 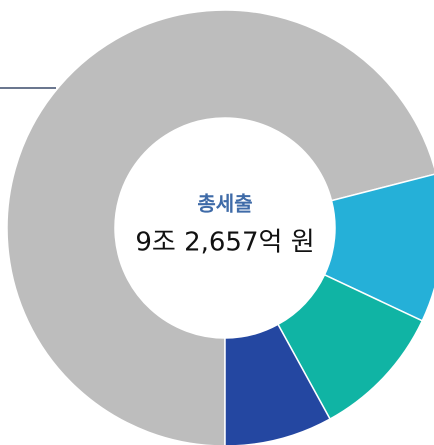 What do you see at coordinates (278, 384) in the screenshot?
I see `slice` at bounding box center [278, 384].